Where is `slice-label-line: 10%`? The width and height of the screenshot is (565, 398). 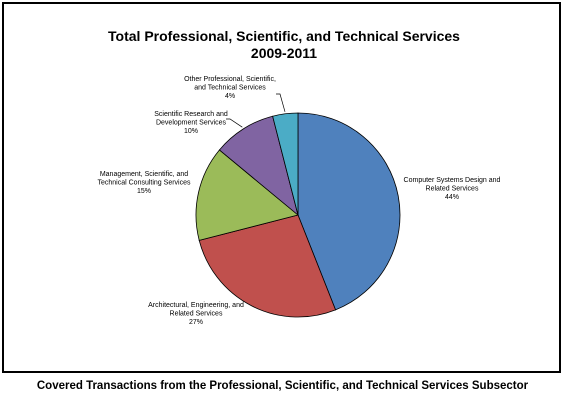 slice-label-line: 10% is located at coordinates (191, 131).